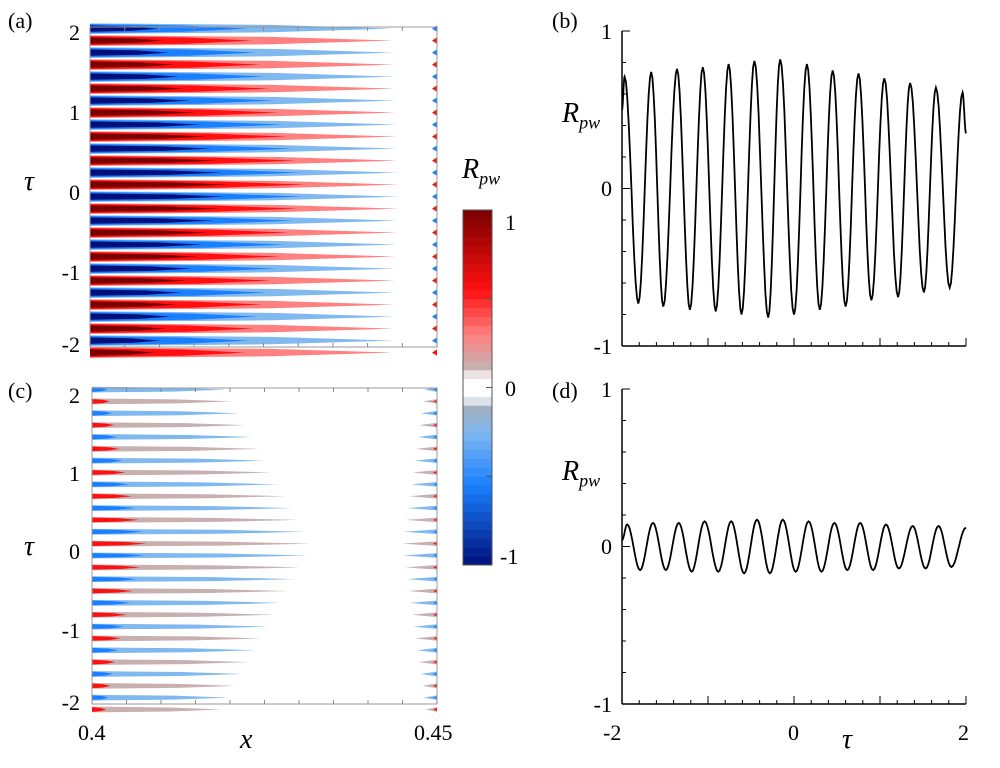 The image size is (1000, 768). Describe the element at coordinates (847, 739) in the screenshot. I see `d-xlabel: τ` at that location.